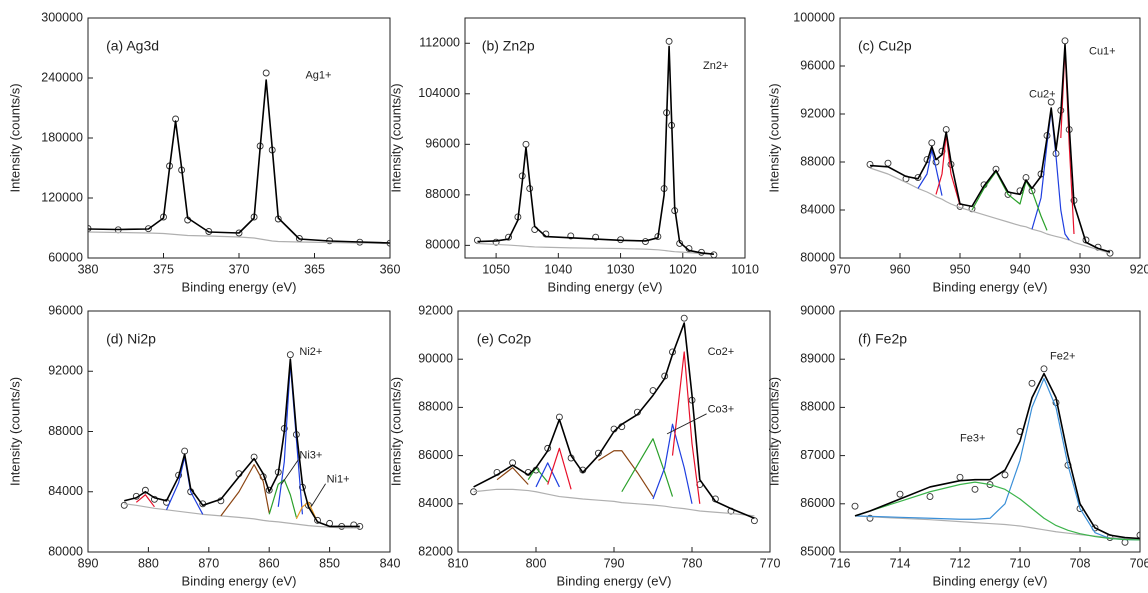 The height and width of the screenshot is (593, 1148). I want to click on x-tick-label: 860, so click(269, 563).